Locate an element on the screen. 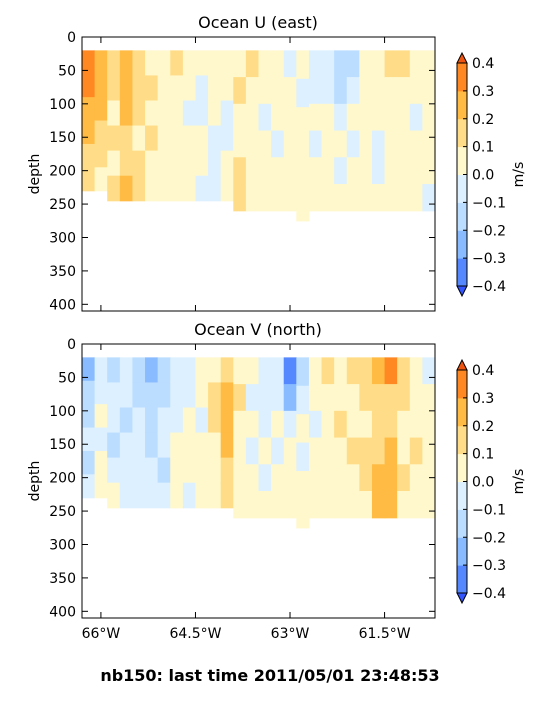 This screenshot has height=720, width=540. y-axis-label: depth is located at coordinates (35, 481).